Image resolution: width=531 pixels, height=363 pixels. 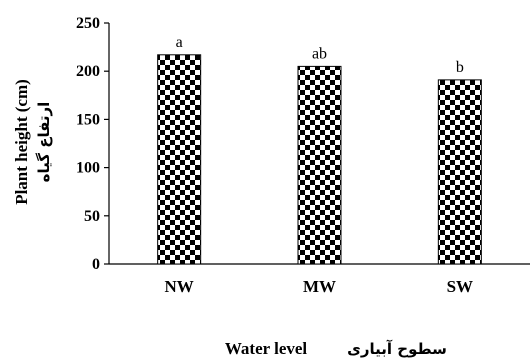 I want to click on x-tick-label: SW, so click(x=460, y=286).